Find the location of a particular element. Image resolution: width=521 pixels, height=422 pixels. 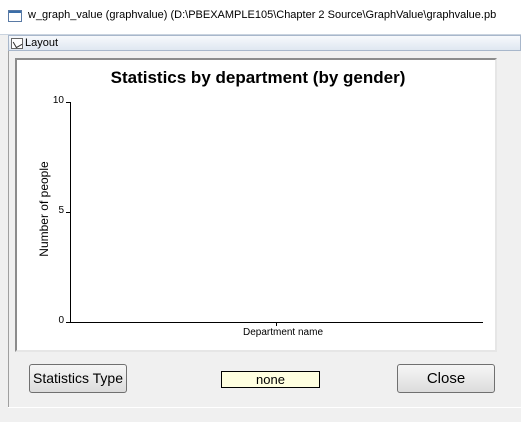

statistics-value-display: none is located at coordinates (270, 379).